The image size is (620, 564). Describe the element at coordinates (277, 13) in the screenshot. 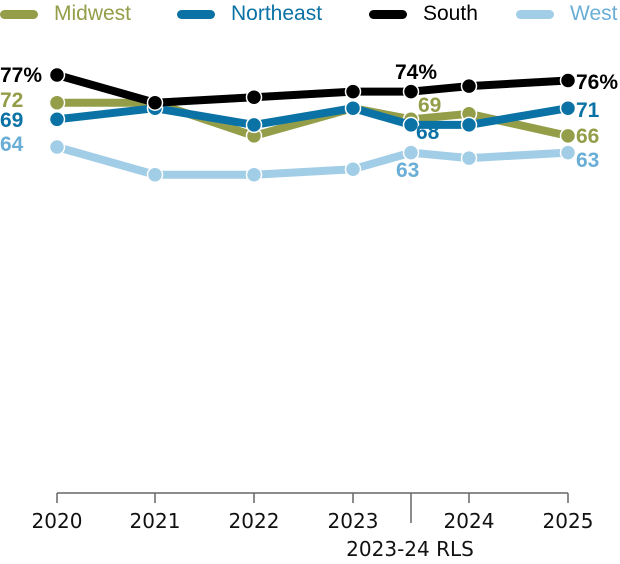

I see `legend-label-northeast: Northeast` at that location.